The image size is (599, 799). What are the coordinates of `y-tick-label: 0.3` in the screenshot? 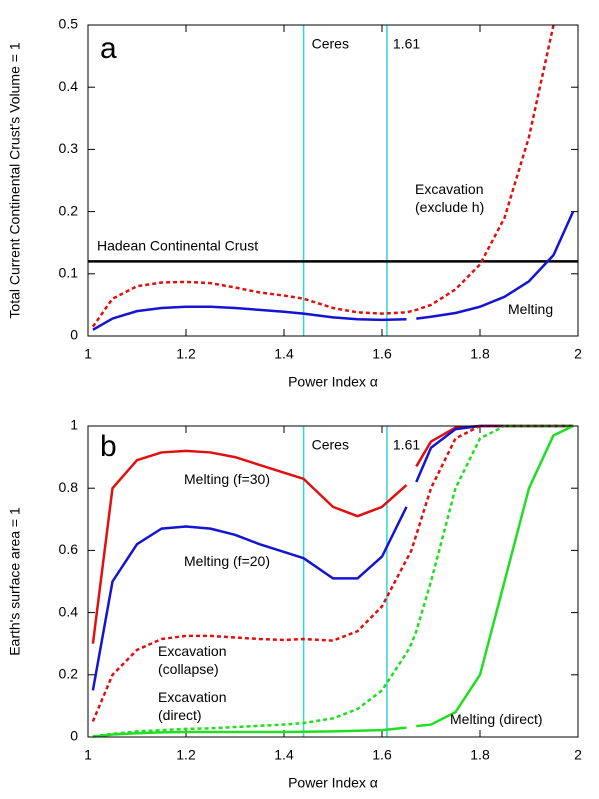 It's located at (69, 148).